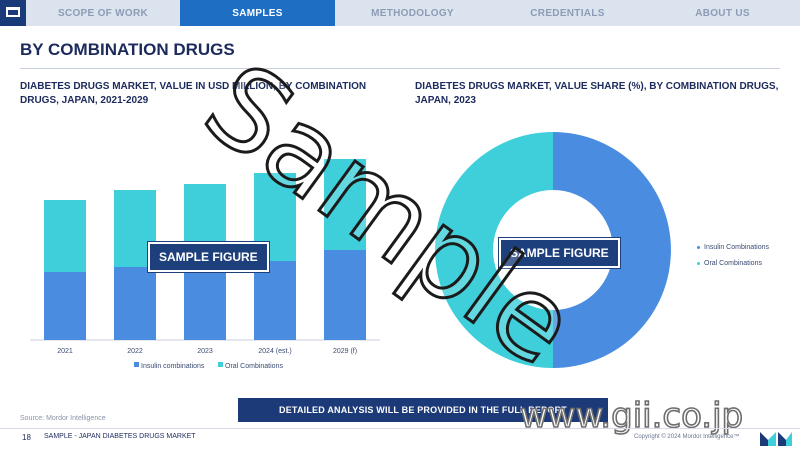 This screenshot has height=450, width=800. I want to click on footer-divider, so click(400, 428).